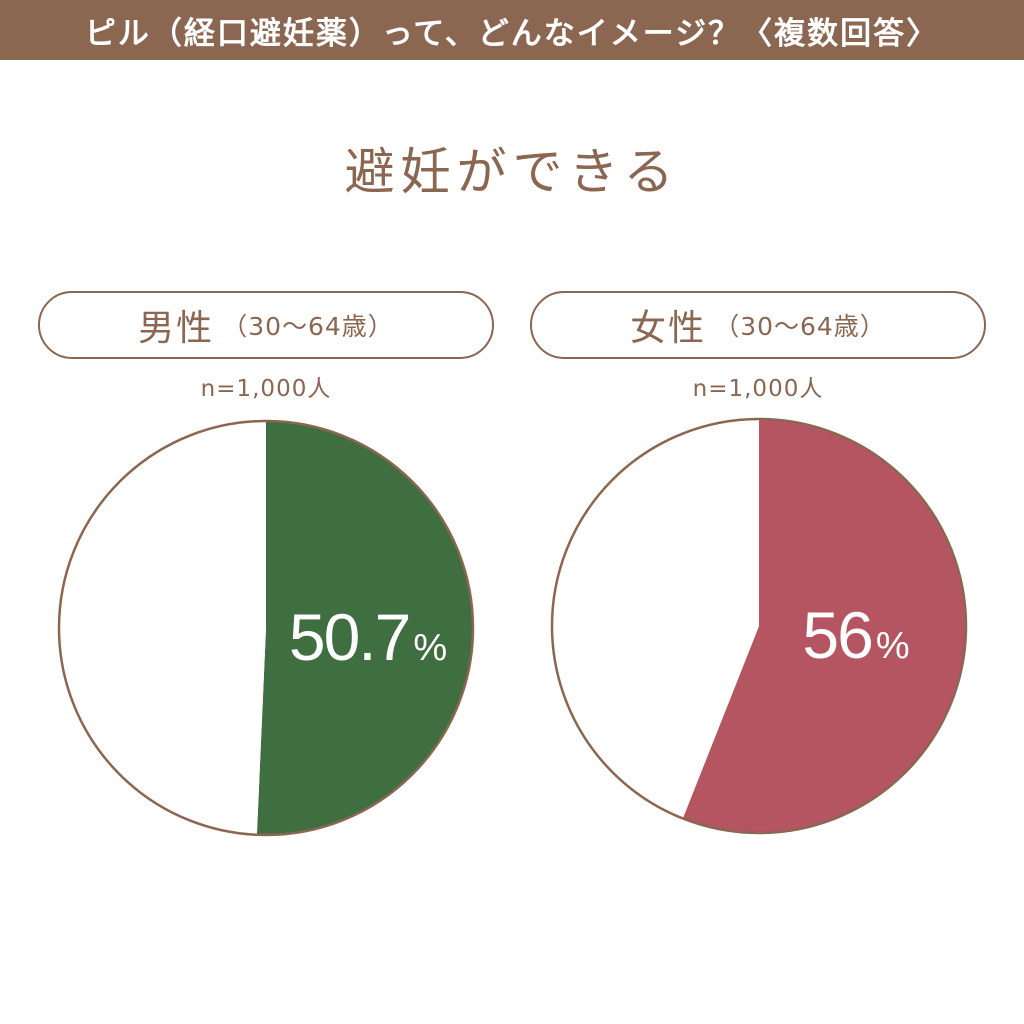 This screenshot has height=1024, width=1024. What do you see at coordinates (512, 172) in the screenshot?
I see `chart-subtitle: 避妊ができる` at bounding box center [512, 172].